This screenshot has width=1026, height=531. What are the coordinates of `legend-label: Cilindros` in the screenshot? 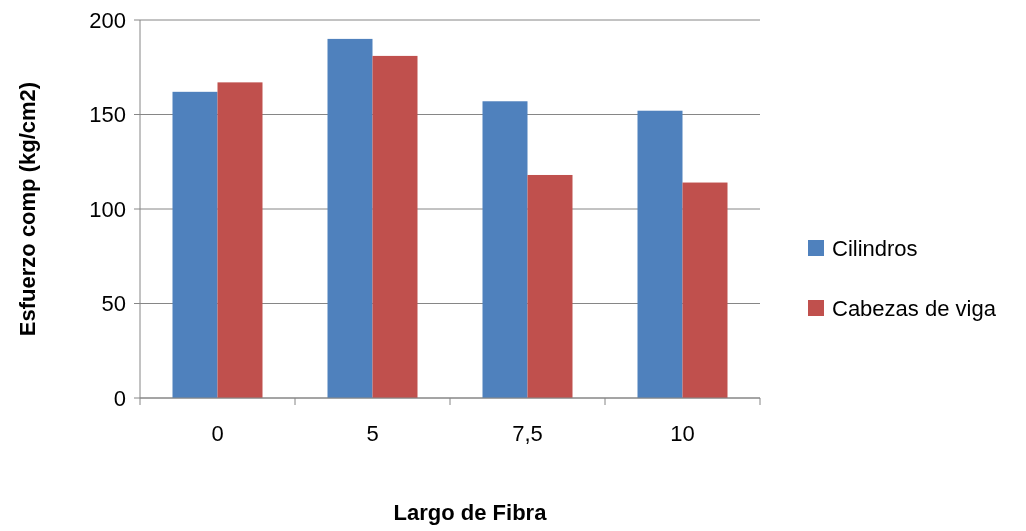 It's located at (875, 248).